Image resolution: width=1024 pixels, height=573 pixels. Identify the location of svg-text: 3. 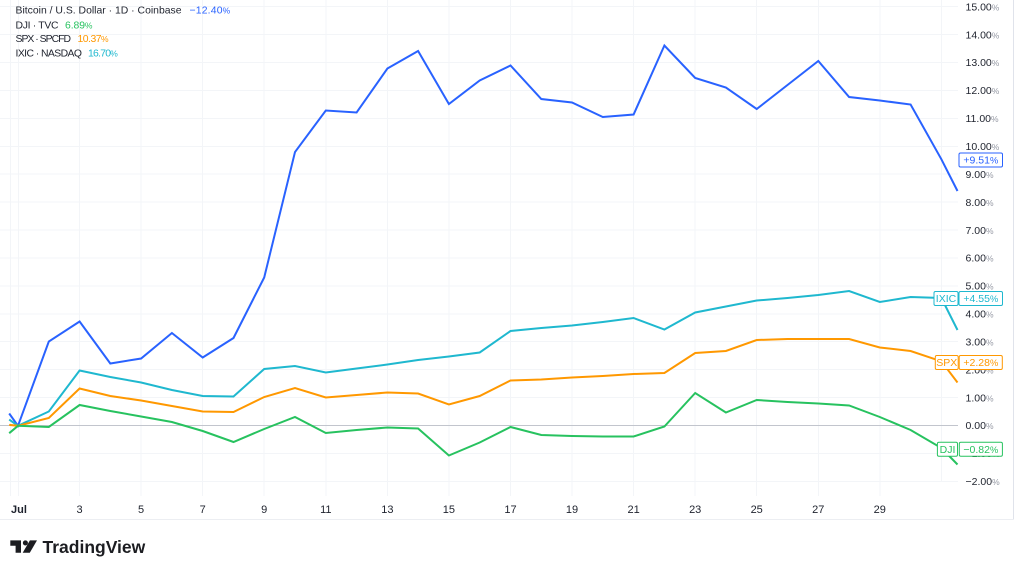
(80, 510).